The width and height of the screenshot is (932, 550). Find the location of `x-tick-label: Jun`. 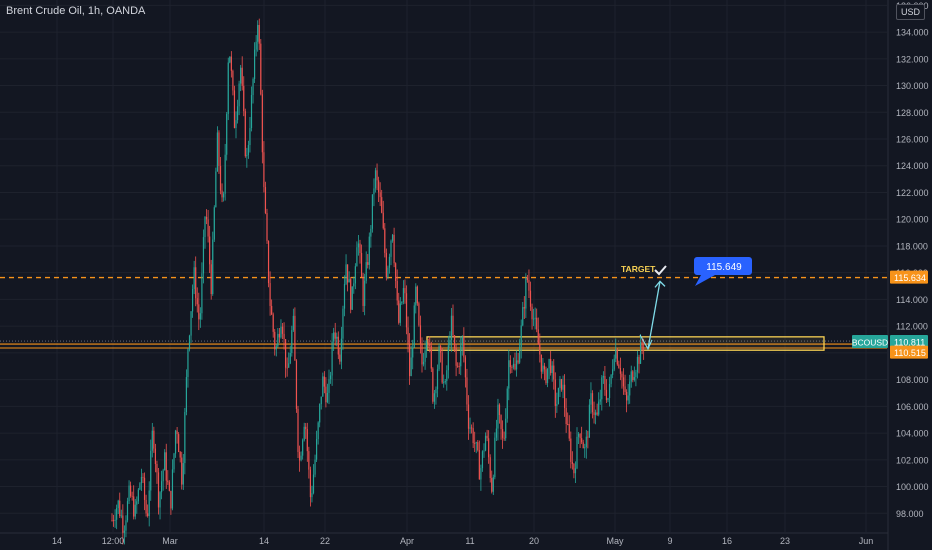

x-tick-label: Jun is located at coordinates (866, 541).